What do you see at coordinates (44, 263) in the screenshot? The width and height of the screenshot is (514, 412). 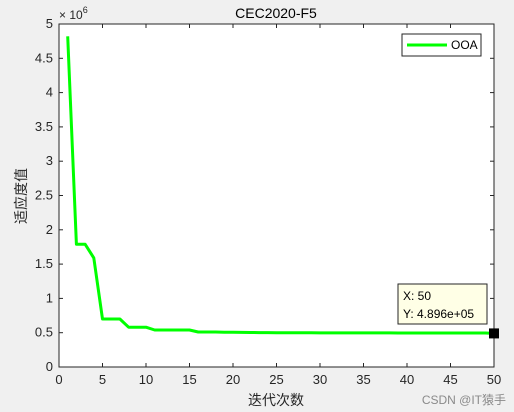 I see `y-tick-label: 1.5` at bounding box center [44, 263].